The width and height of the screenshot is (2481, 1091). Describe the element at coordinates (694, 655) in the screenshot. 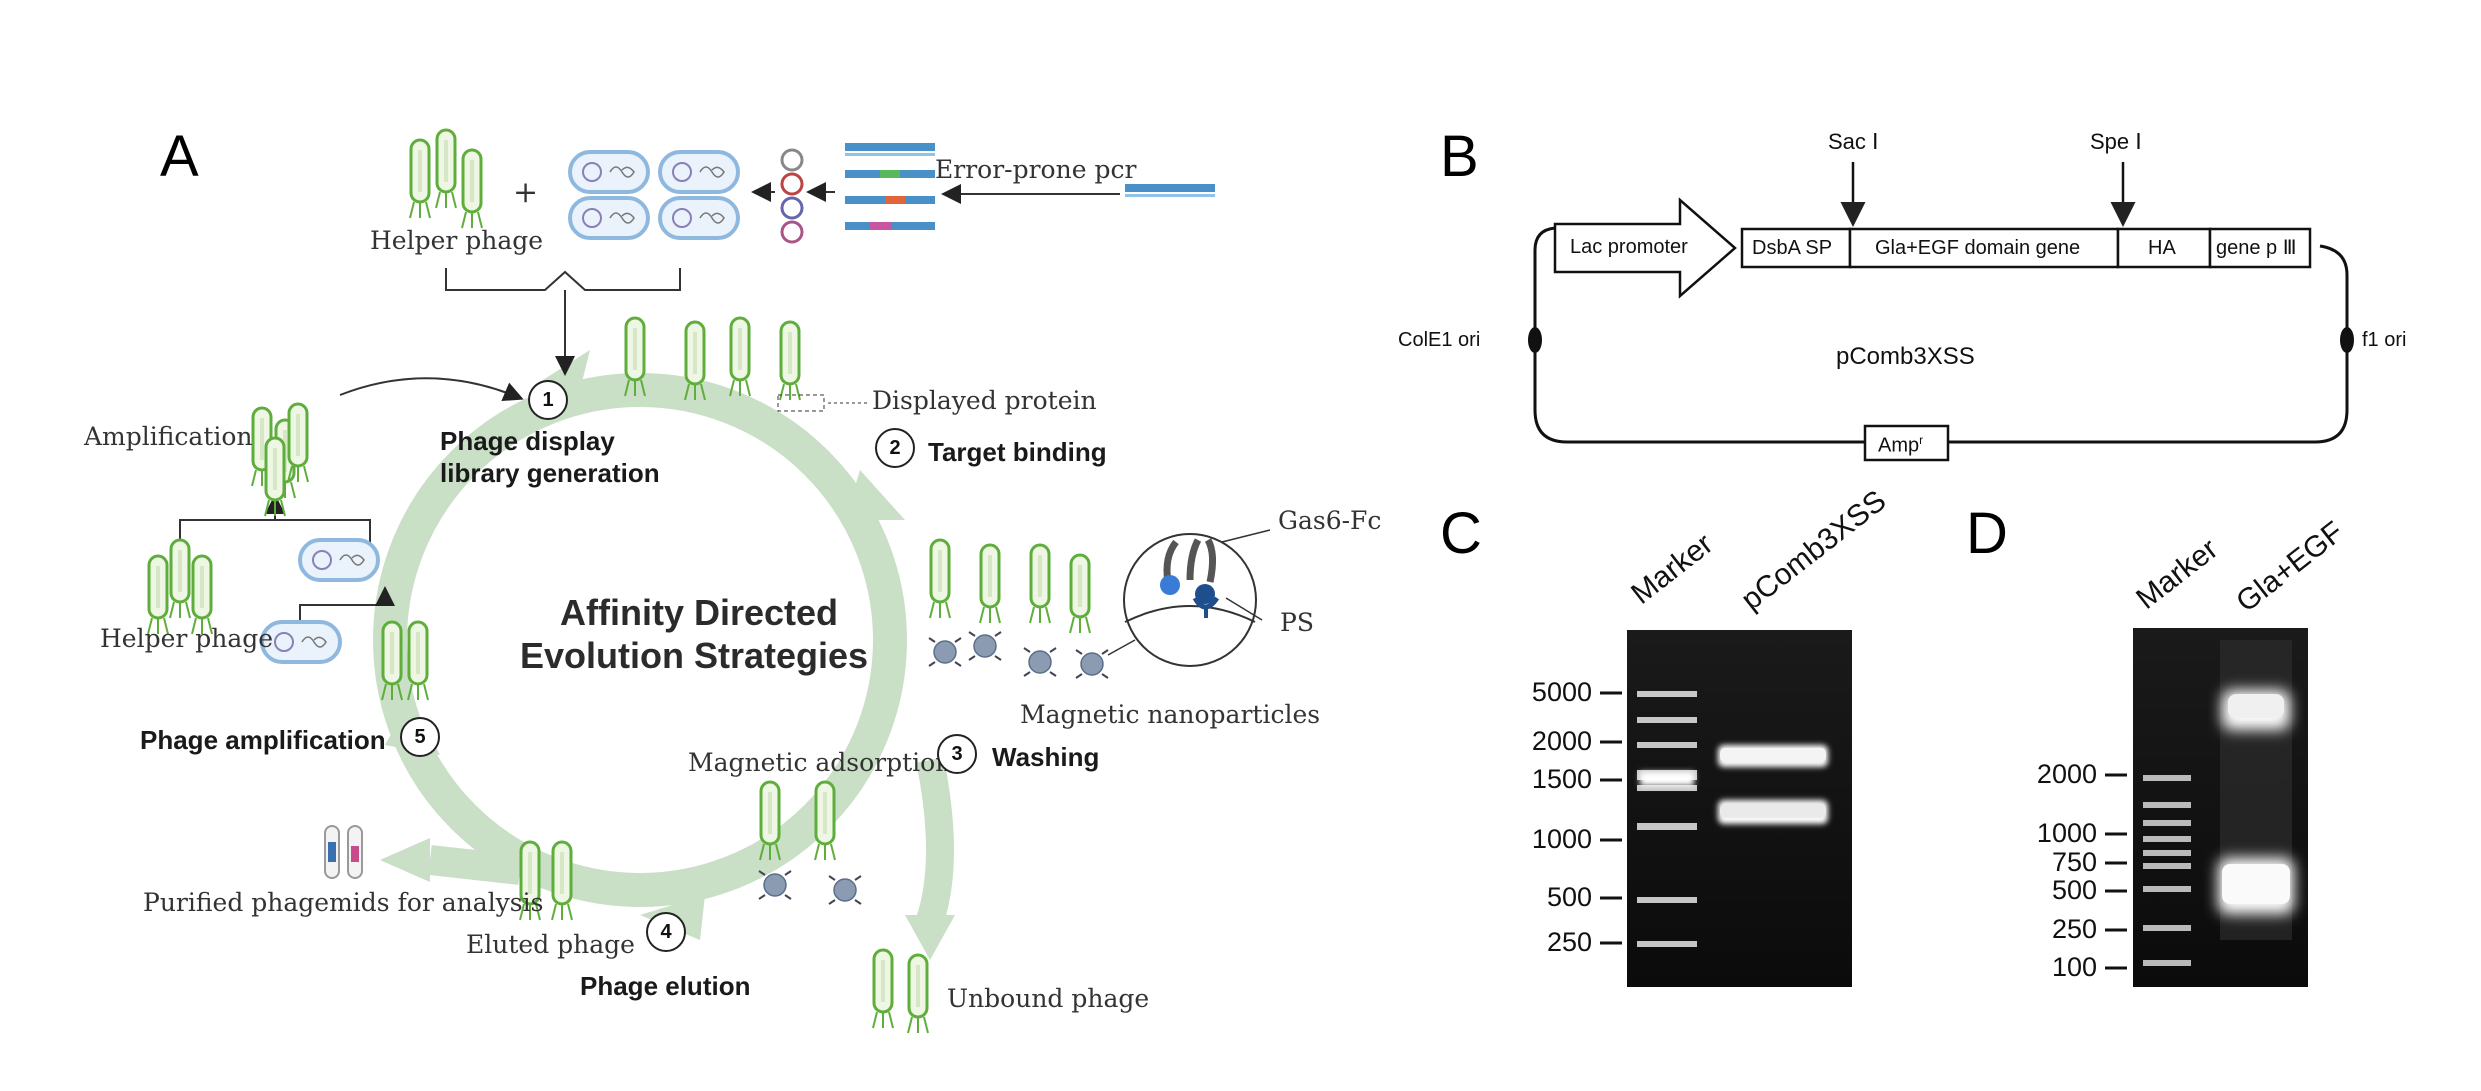

I see `center-title-line2: Evolution Strategies` at that location.